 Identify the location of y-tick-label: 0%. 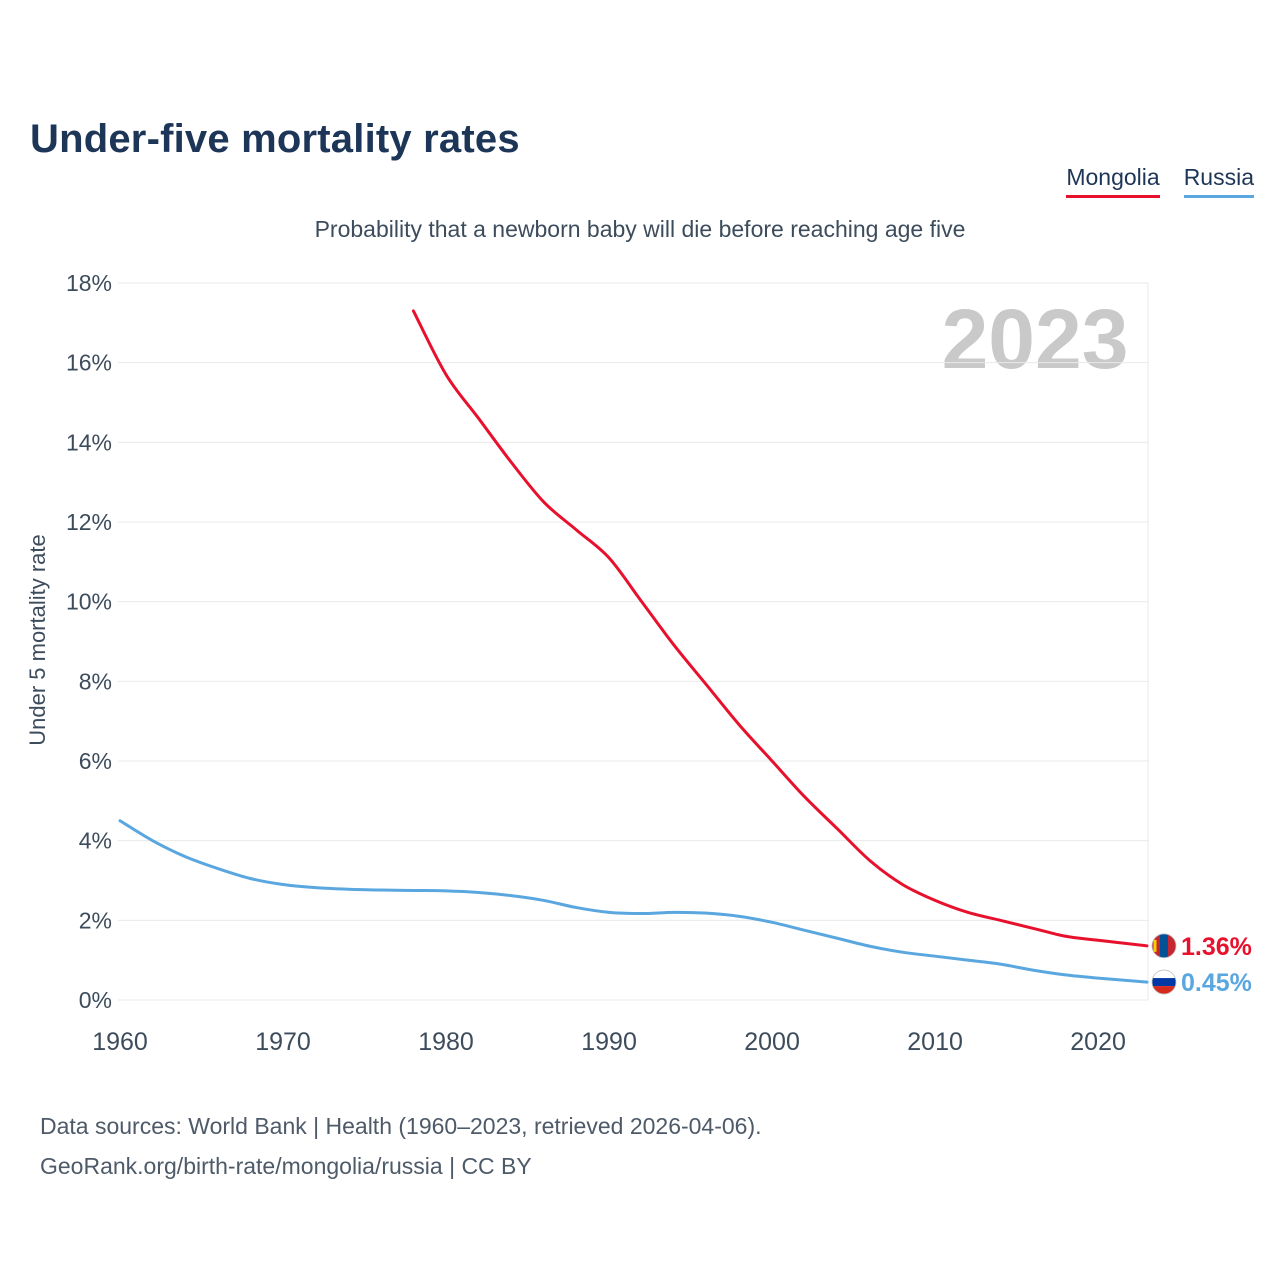
(95, 1000).